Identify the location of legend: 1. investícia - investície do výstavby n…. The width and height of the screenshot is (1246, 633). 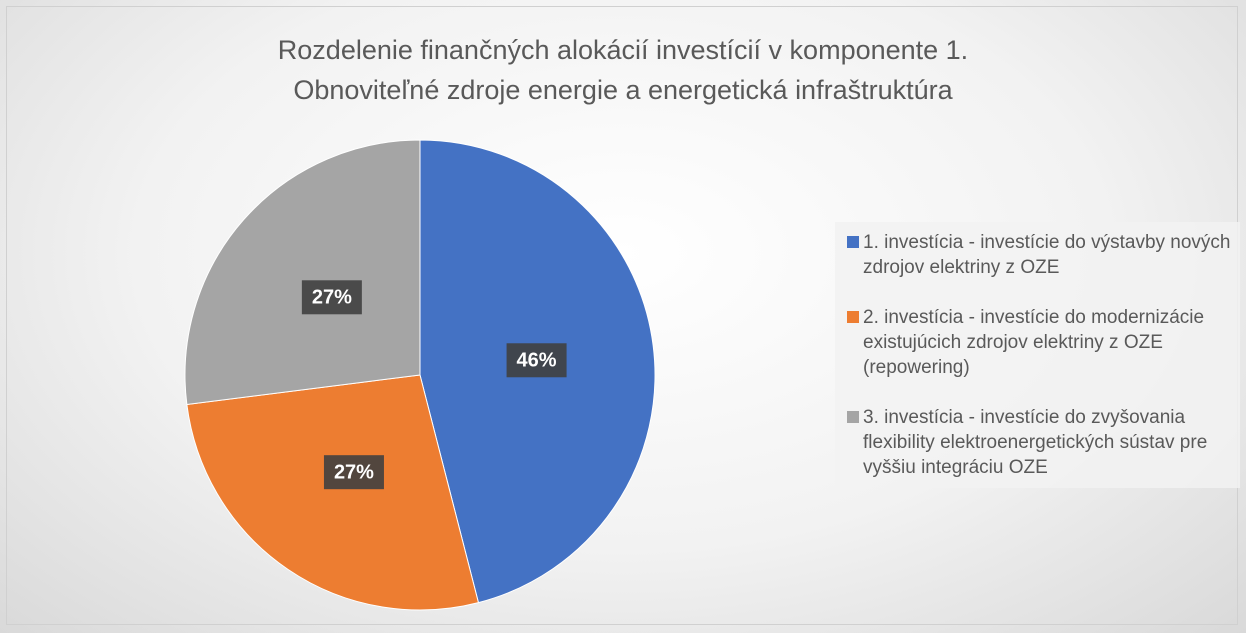
(1037, 355).